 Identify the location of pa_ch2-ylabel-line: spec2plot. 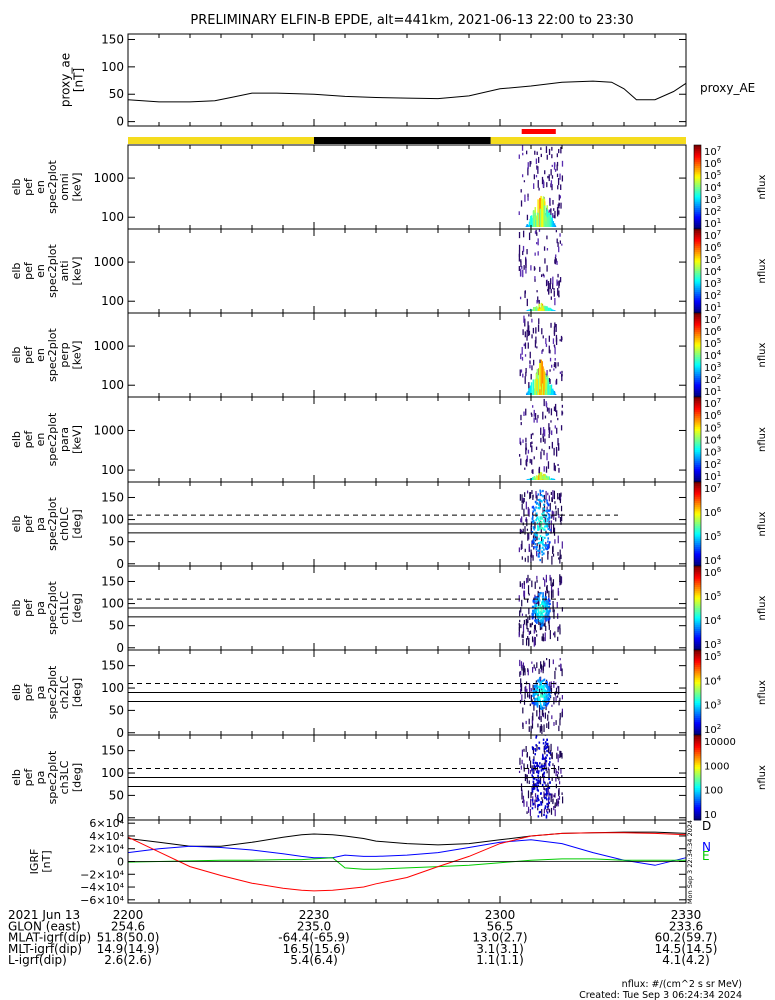
(52, 692).